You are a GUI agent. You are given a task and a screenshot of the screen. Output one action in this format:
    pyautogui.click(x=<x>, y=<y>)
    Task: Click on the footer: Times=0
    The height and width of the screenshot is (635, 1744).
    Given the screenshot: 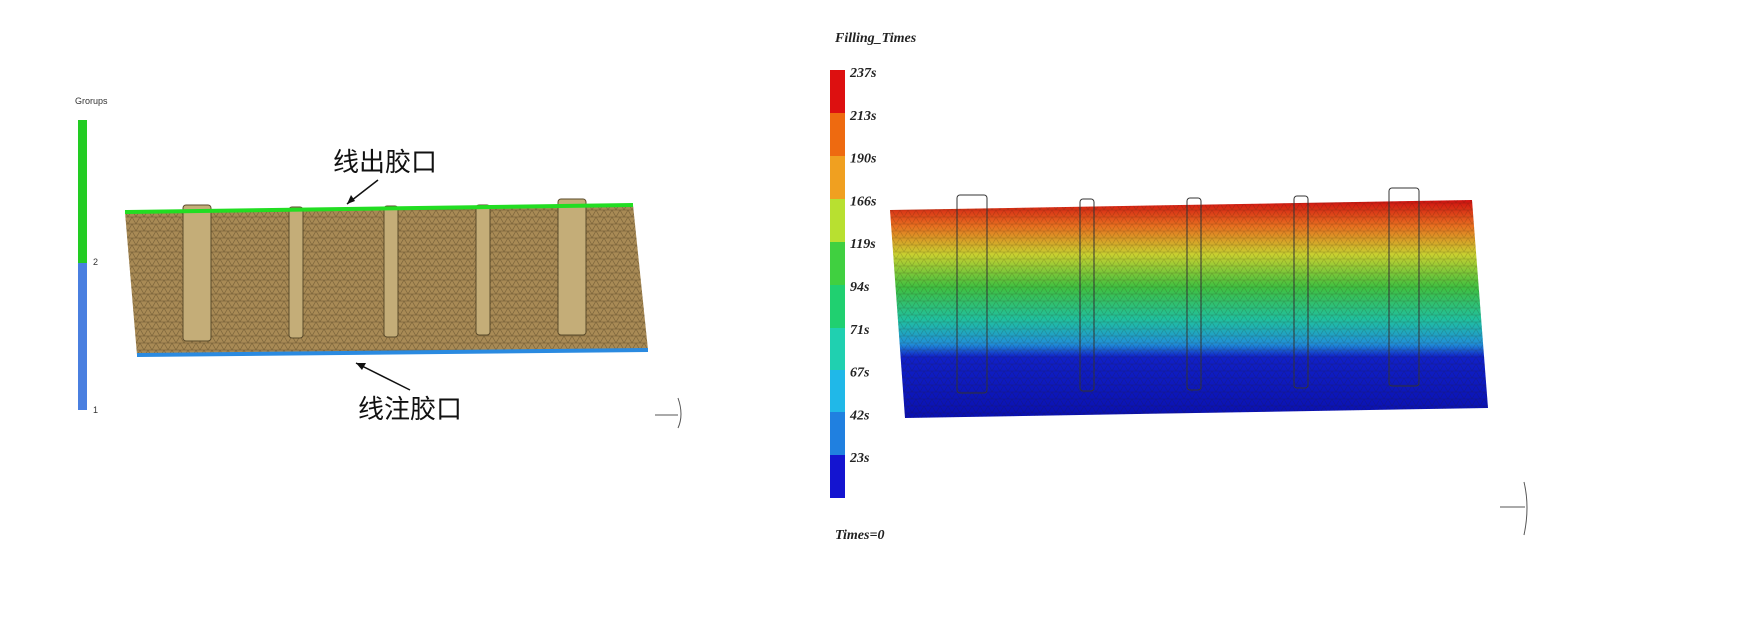 What is the action you would take?
    pyautogui.click(x=859, y=535)
    